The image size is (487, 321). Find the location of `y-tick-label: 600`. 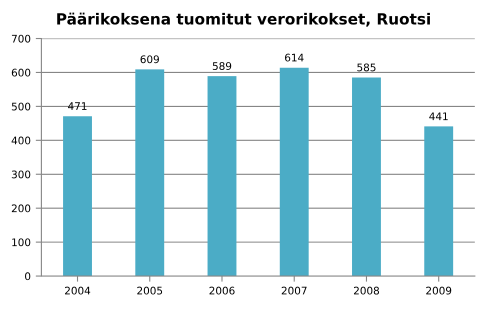

y-tick-label: 600 is located at coordinates (21, 72).